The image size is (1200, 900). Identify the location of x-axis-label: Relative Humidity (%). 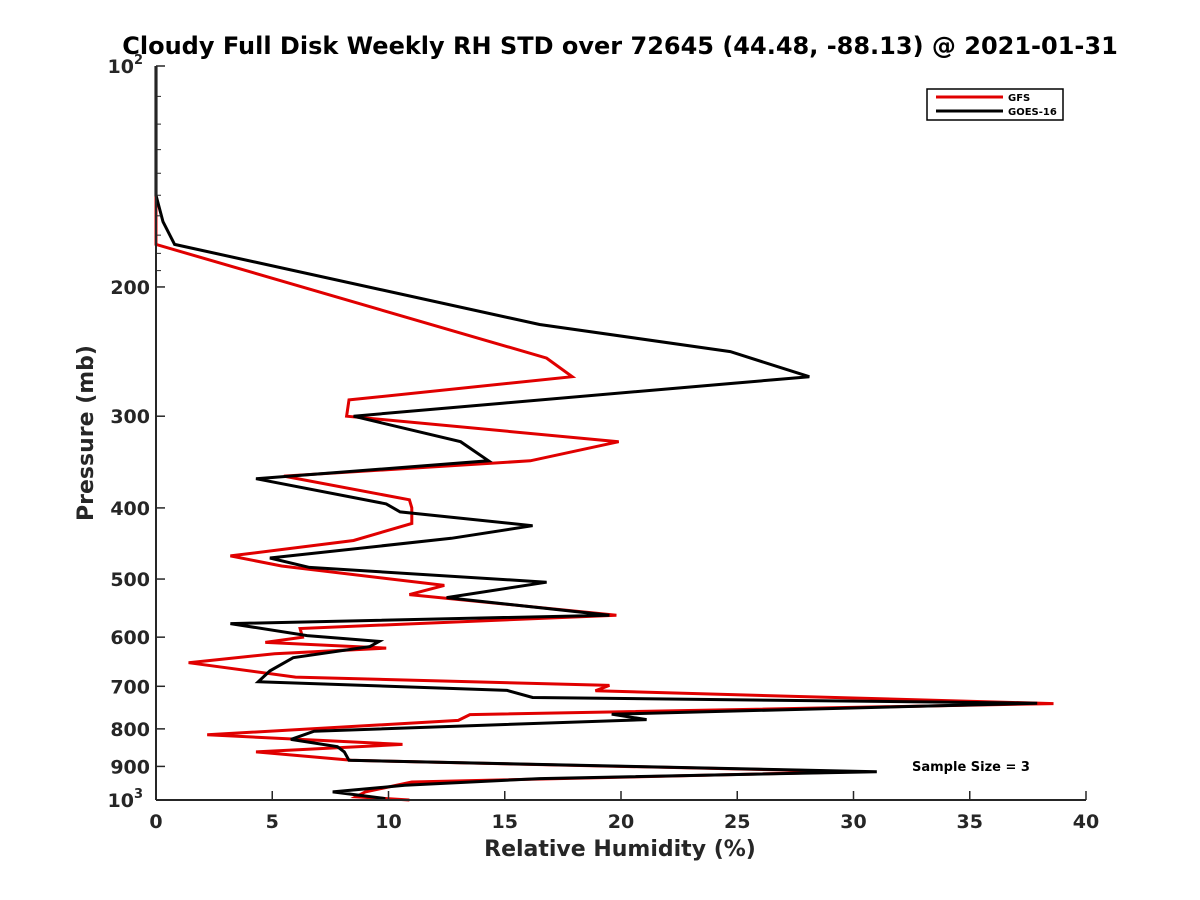
(620, 849).